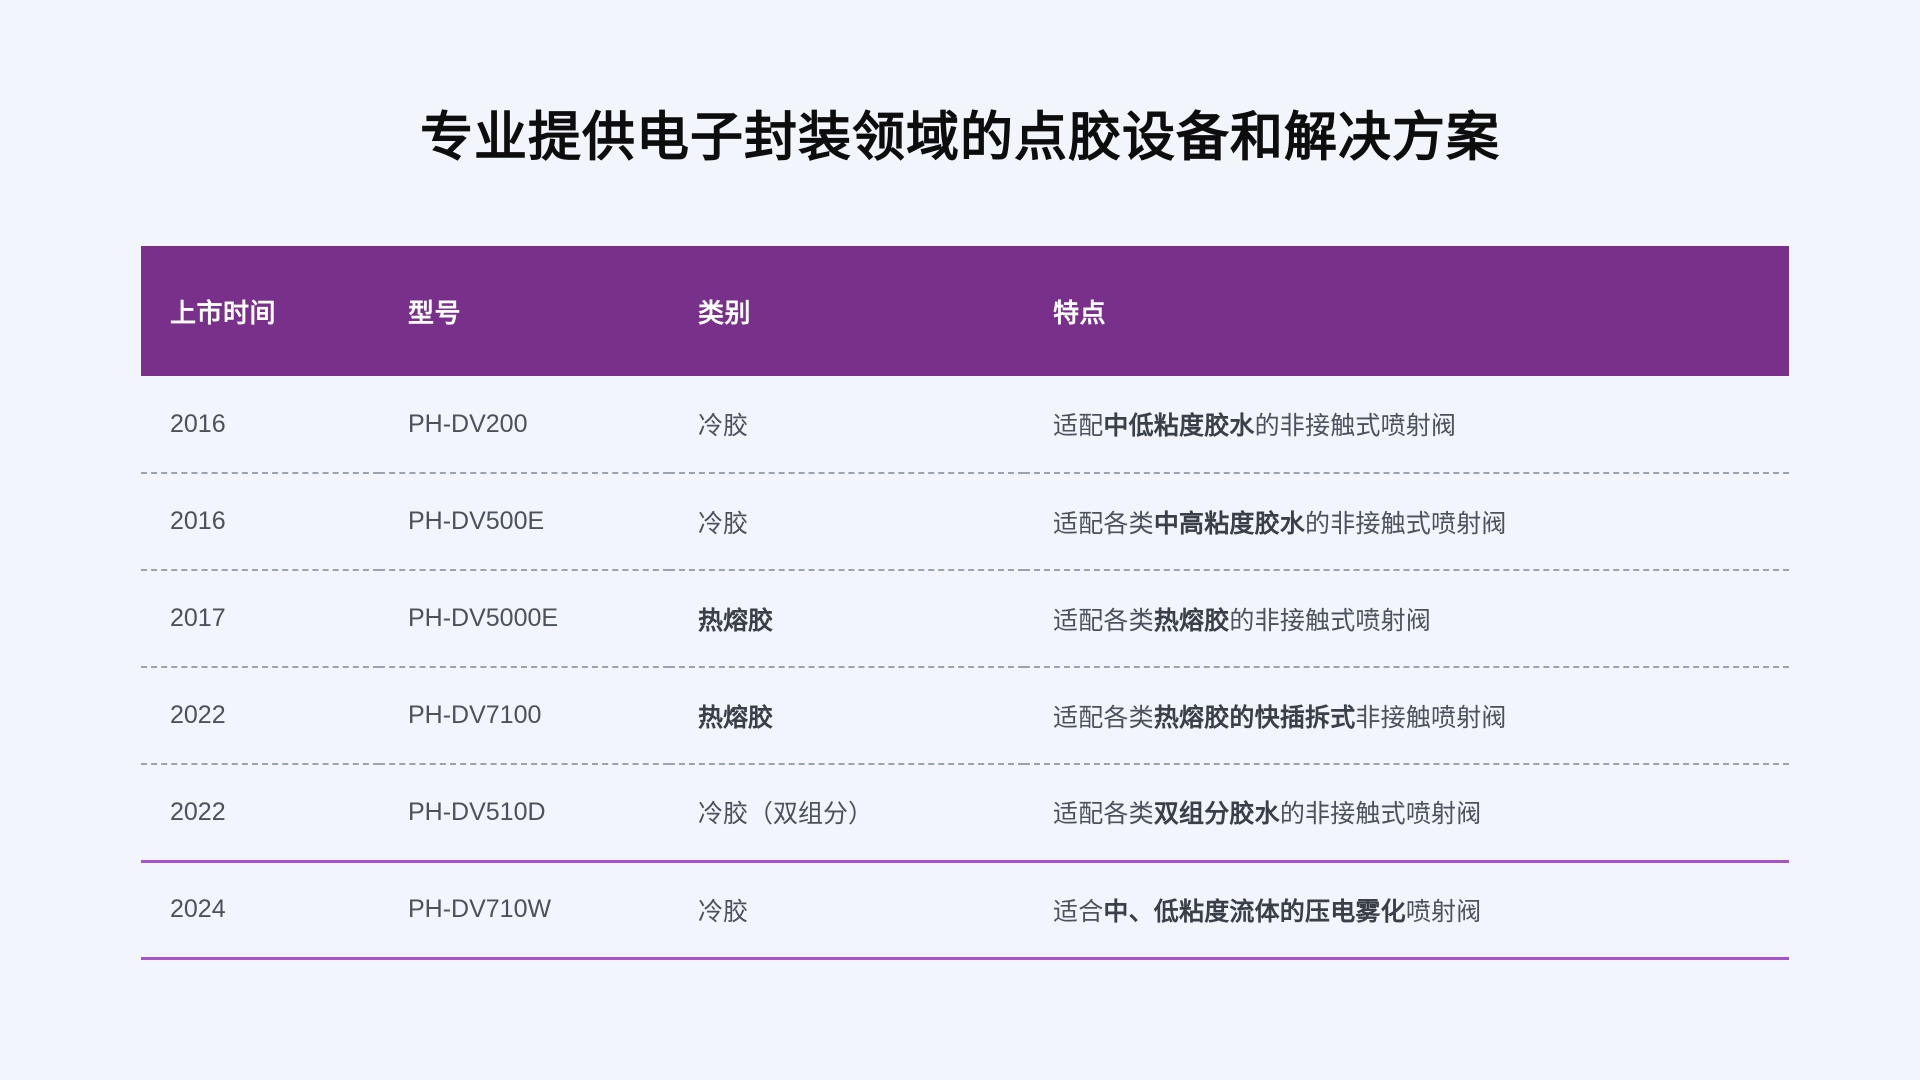  What do you see at coordinates (524, 522) in the screenshot?
I see `cell-model: PH-DV500E` at bounding box center [524, 522].